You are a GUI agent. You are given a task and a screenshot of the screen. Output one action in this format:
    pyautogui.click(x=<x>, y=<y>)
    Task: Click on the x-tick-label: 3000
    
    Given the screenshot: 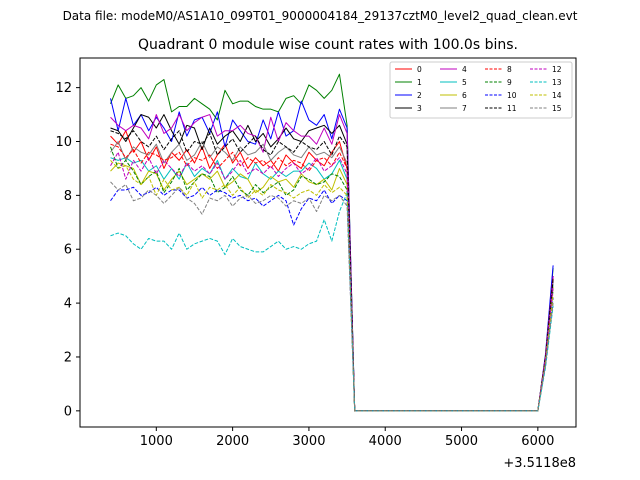 What is the action you would take?
    pyautogui.click(x=308, y=441)
    